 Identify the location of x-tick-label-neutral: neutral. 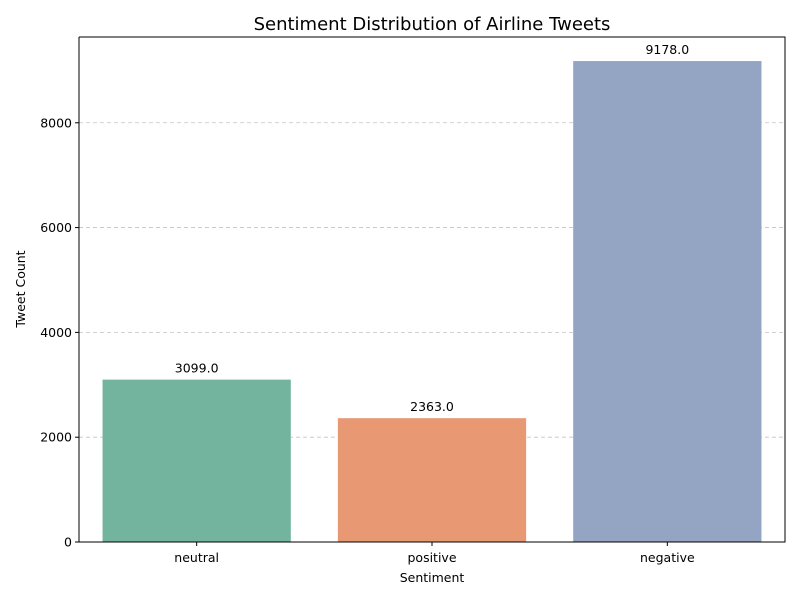
(196, 557).